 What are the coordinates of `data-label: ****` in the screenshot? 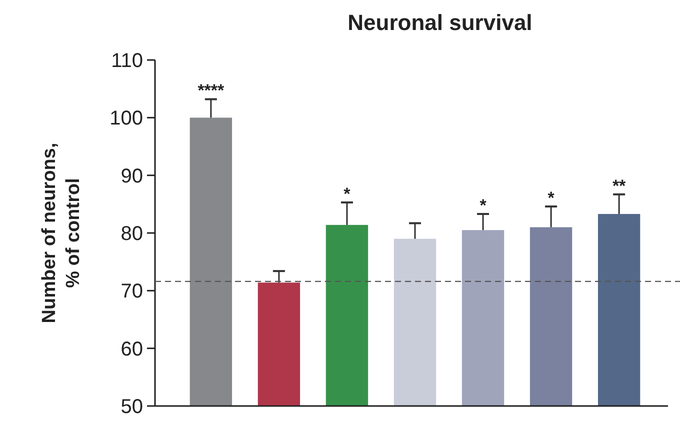 It's located at (211, 90).